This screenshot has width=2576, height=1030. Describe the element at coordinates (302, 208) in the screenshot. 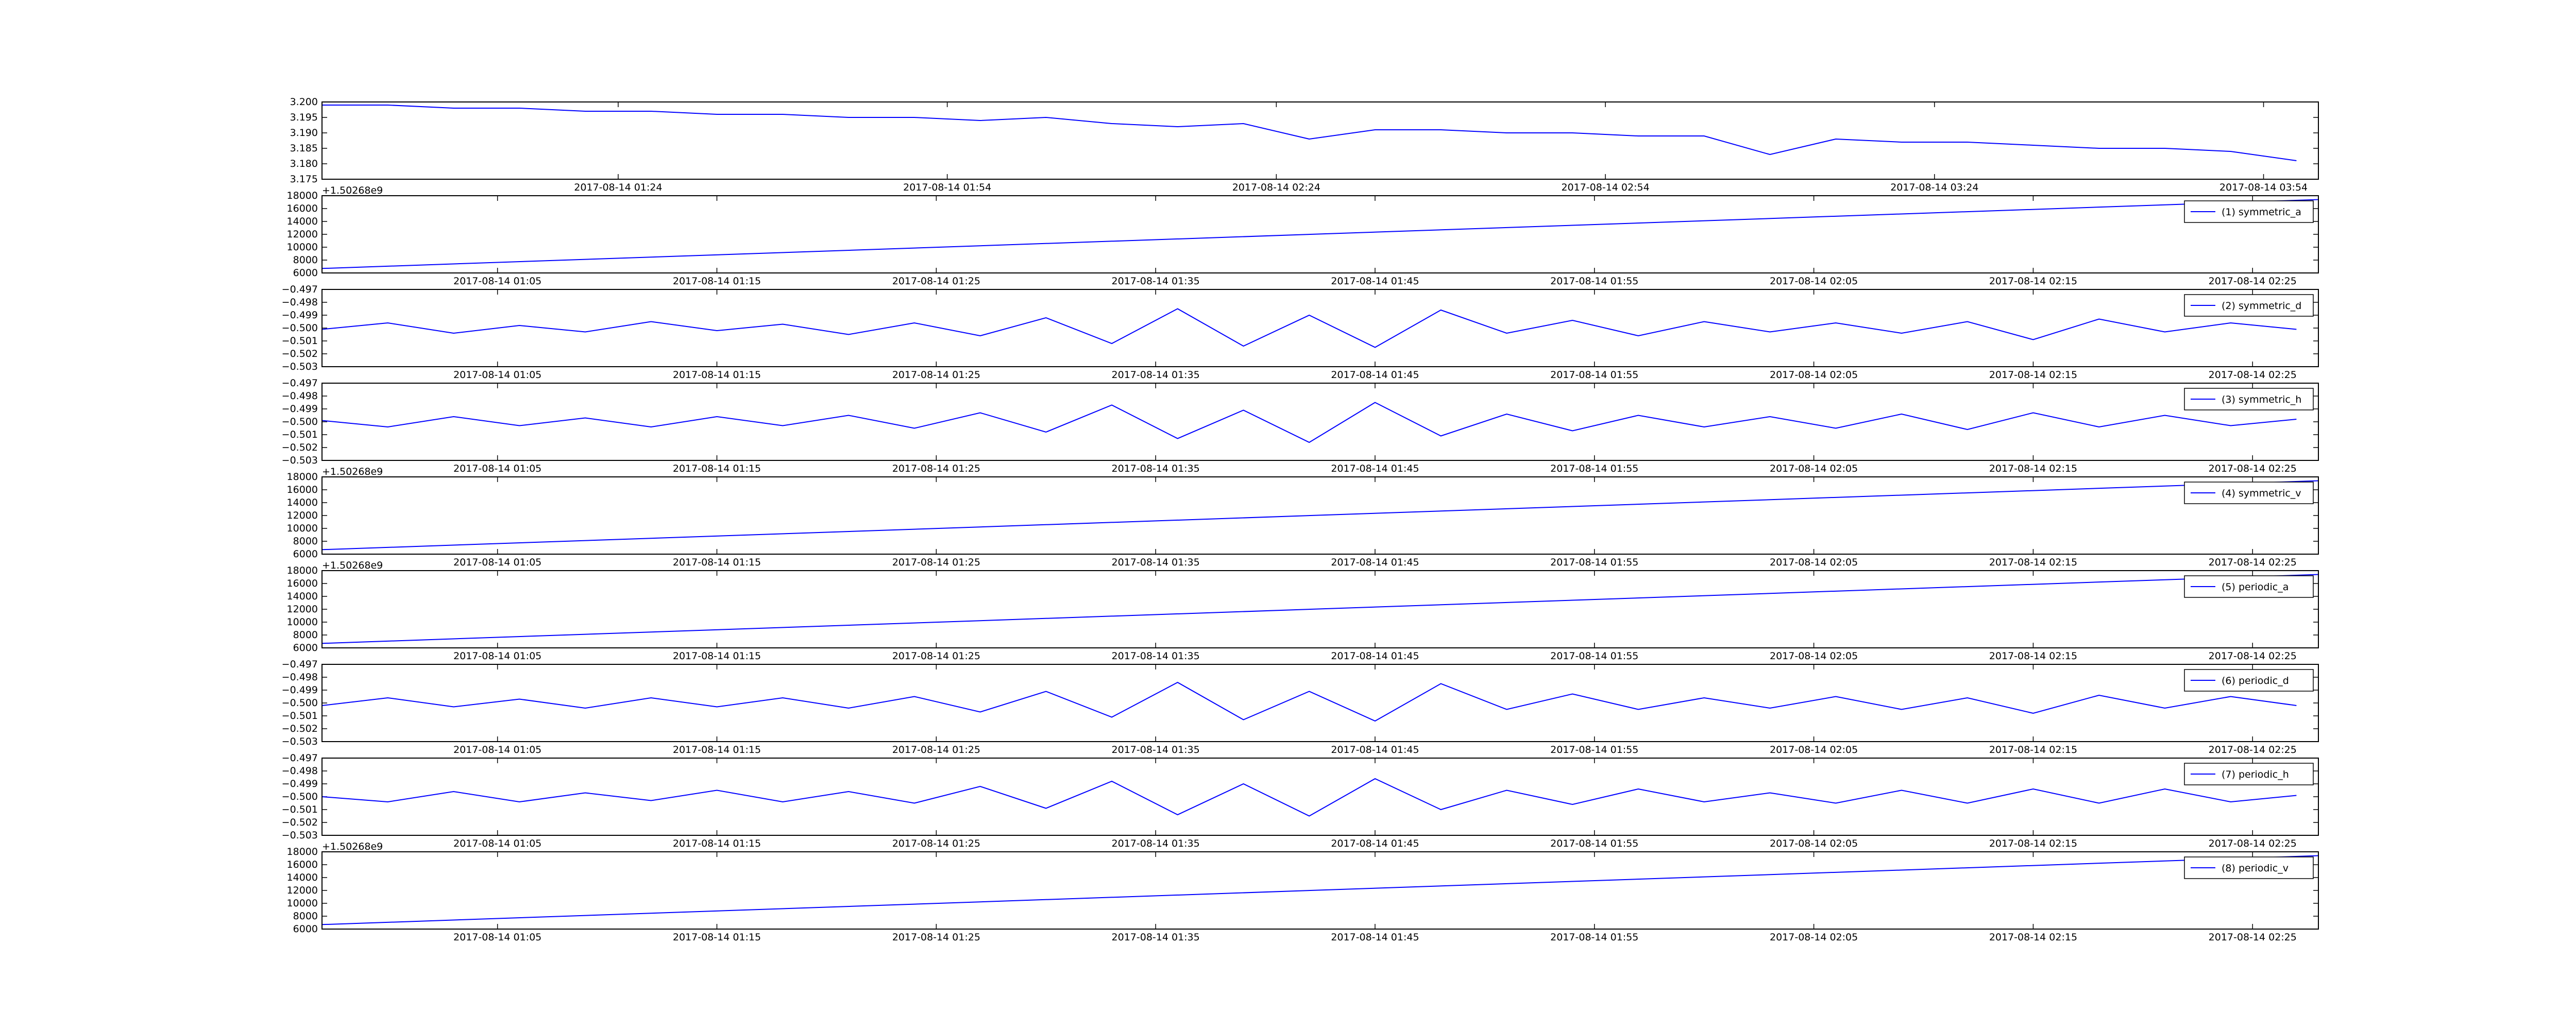

I see `y-tick-label: 16000` at that location.